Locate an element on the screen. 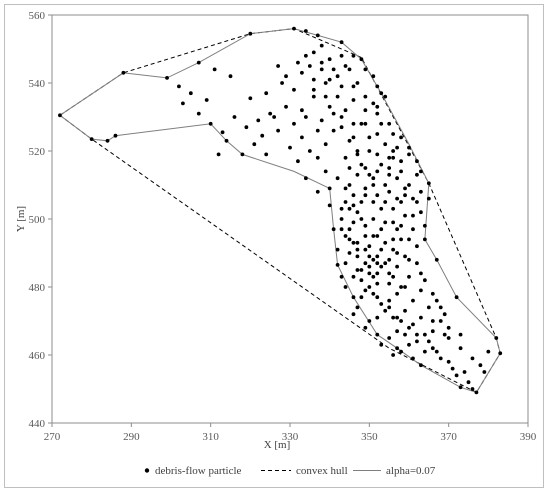  y-tick-label: 520 is located at coordinates (37, 152).